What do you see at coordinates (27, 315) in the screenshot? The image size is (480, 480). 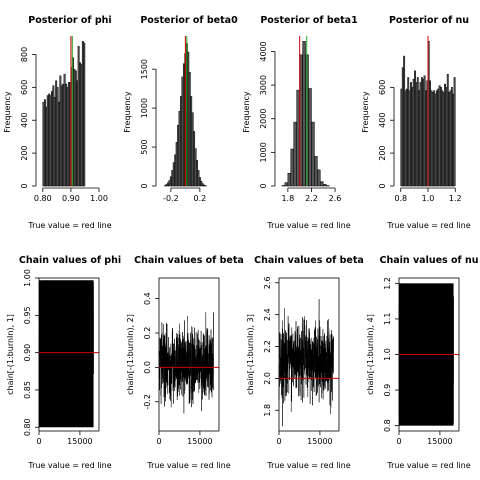 I see `y-tick-label: 0.95` at bounding box center [27, 315].